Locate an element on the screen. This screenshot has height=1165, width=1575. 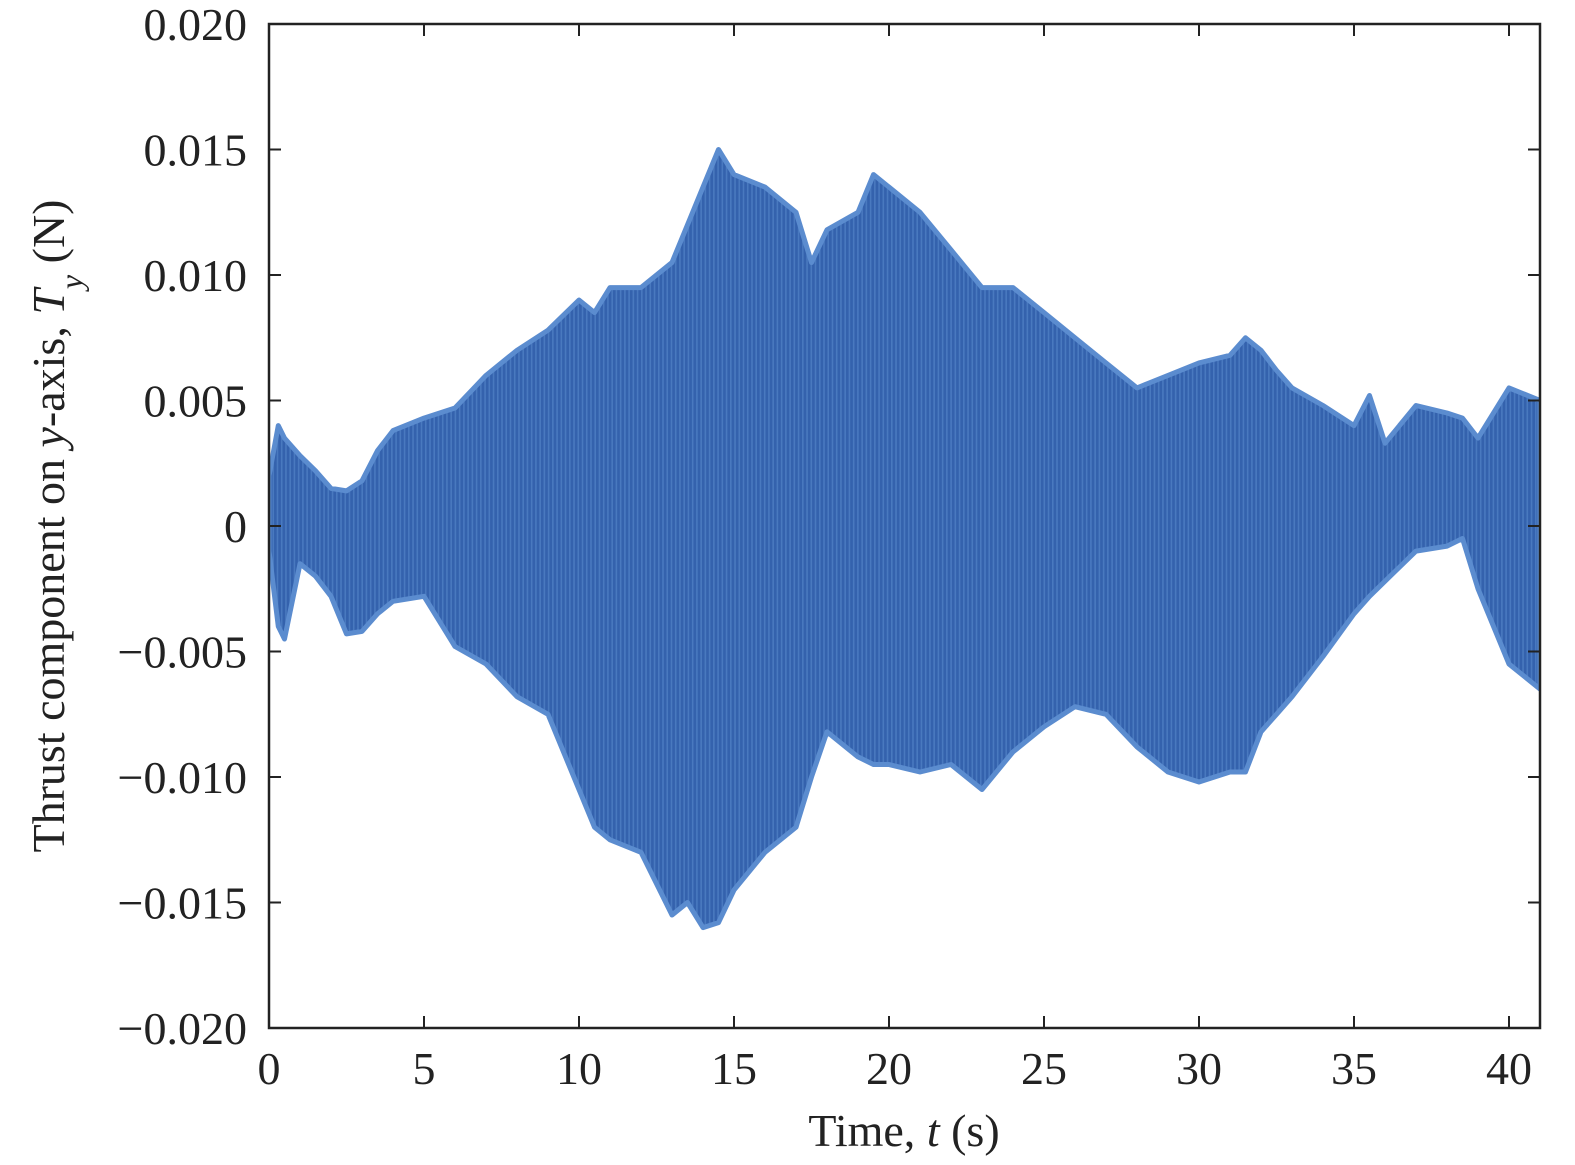
x-tick-label: 10 is located at coordinates (579, 1068).